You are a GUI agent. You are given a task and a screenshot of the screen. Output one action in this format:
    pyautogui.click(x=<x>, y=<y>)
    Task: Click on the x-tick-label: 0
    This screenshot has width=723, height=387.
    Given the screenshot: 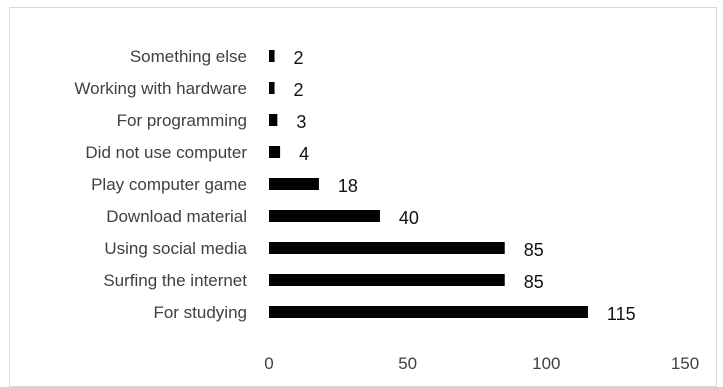 What is the action you would take?
    pyautogui.click(x=268, y=363)
    